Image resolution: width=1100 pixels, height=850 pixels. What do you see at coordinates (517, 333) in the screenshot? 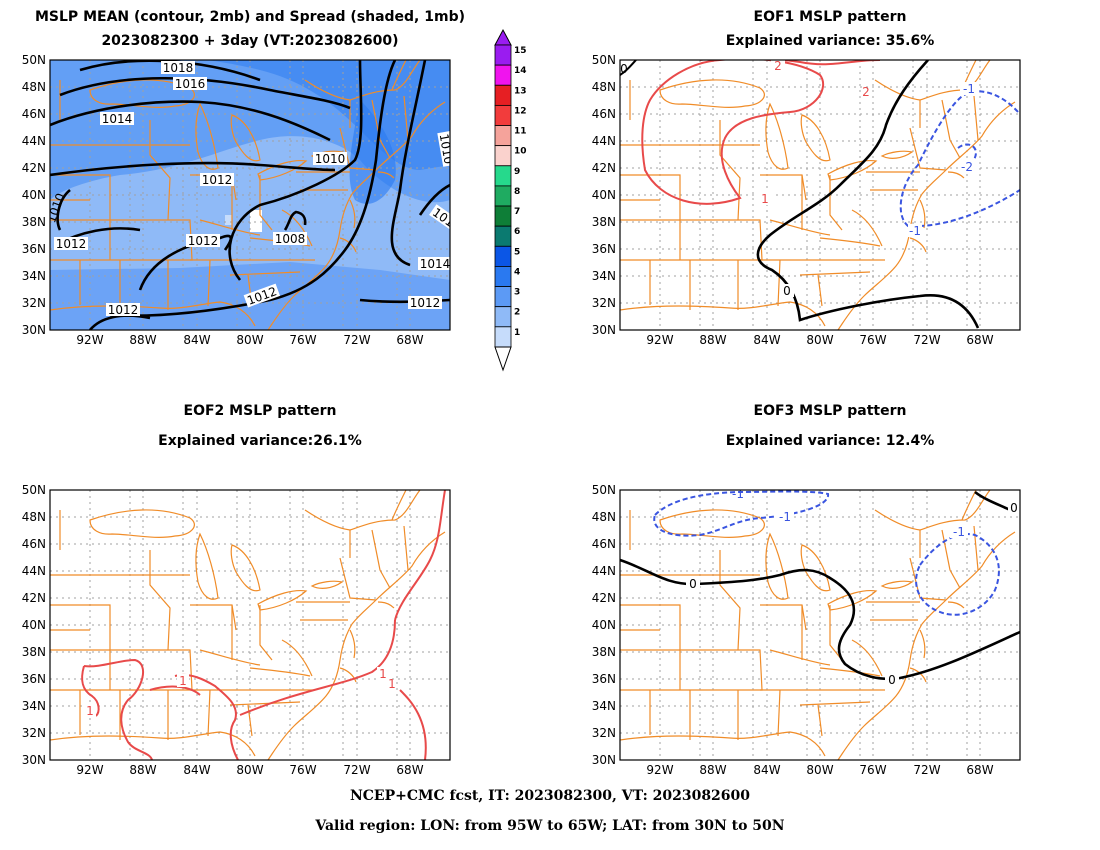
I see `colorbar-label: 1` at bounding box center [517, 333].